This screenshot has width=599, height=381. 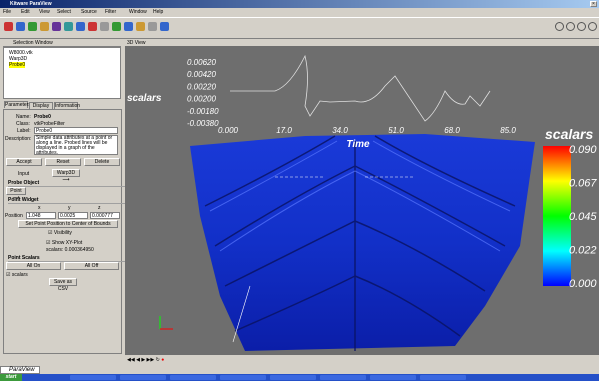 What do you see at coordinates (62, 43) in the screenshot?
I see `selection-window-header: Selection Window` at bounding box center [62, 43].